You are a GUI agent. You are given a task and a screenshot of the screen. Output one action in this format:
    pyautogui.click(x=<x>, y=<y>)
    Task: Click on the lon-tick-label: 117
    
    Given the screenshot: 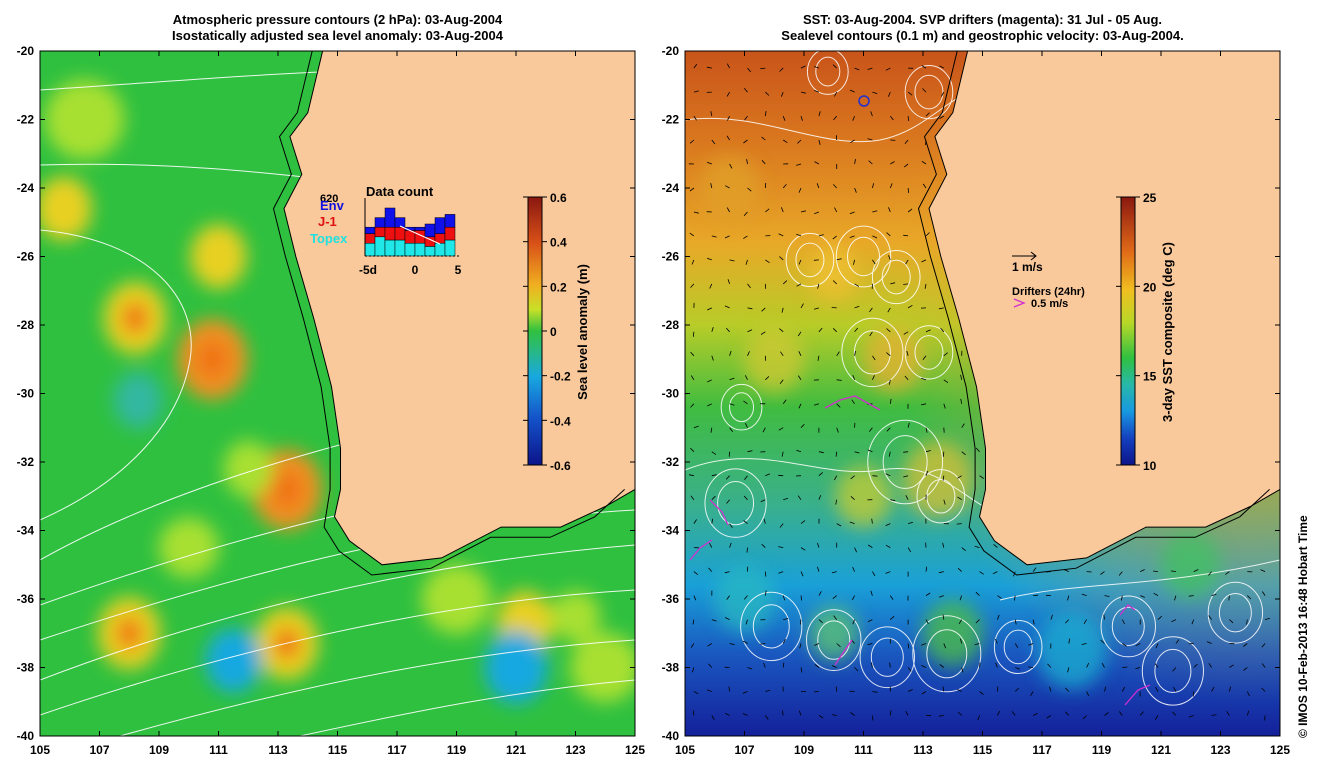 What is the action you would take?
    pyautogui.click(x=1042, y=750)
    